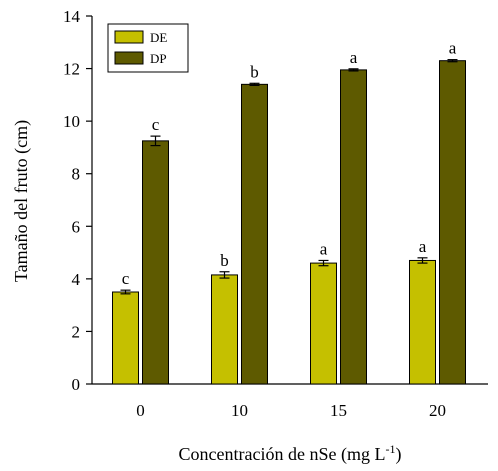  Describe the element at coordinates (338, 410) in the screenshot. I see `x-tick-label: 15` at that location.